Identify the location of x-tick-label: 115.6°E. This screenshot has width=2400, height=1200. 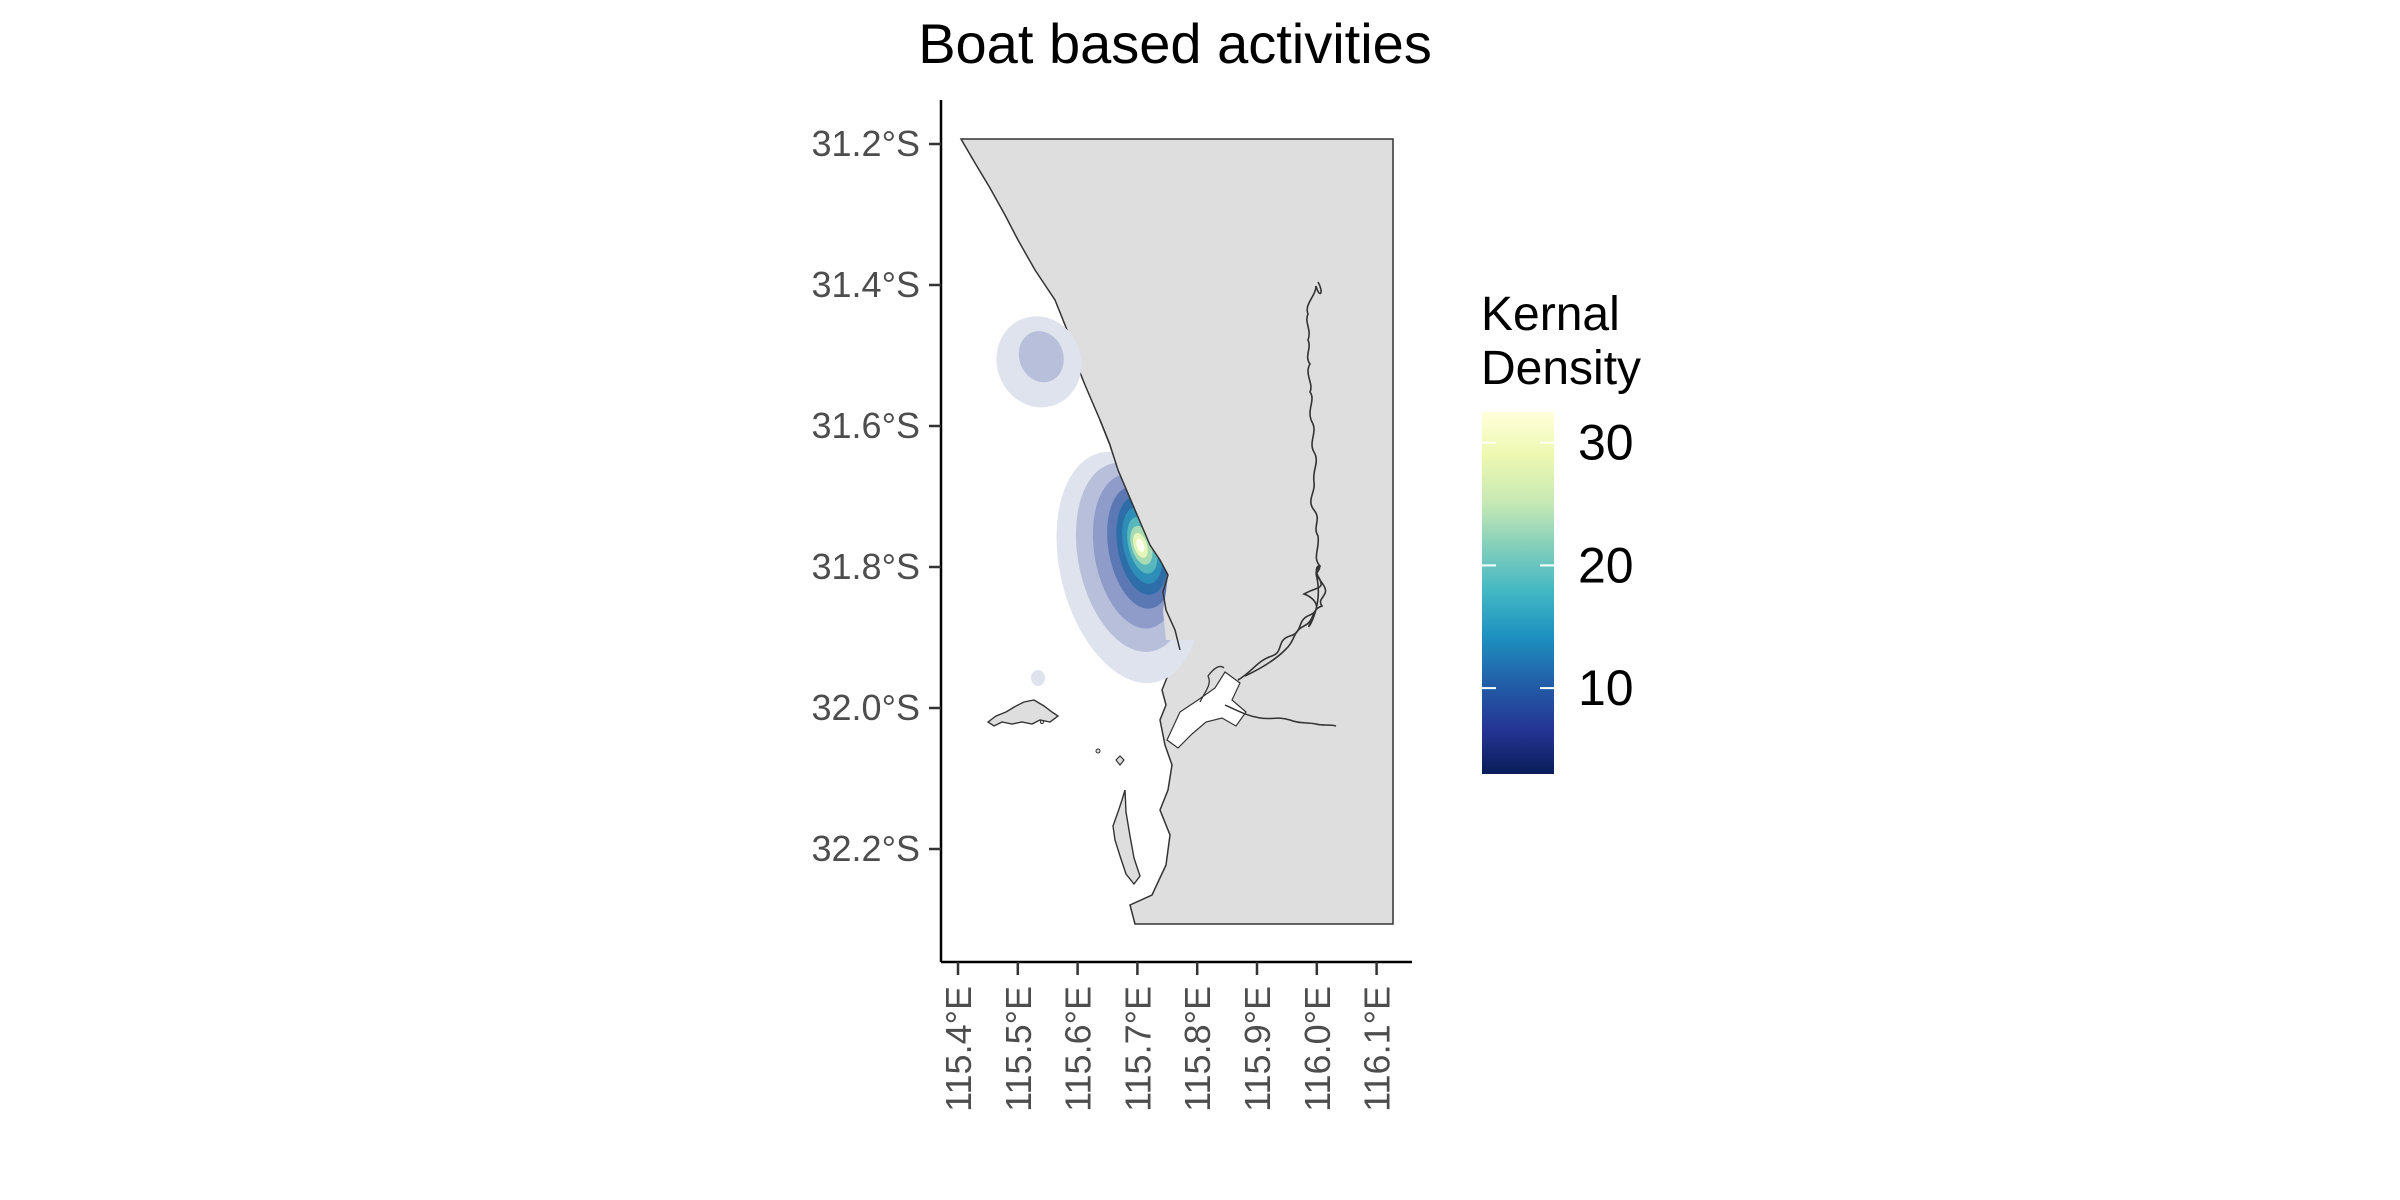
(1078, 1049).